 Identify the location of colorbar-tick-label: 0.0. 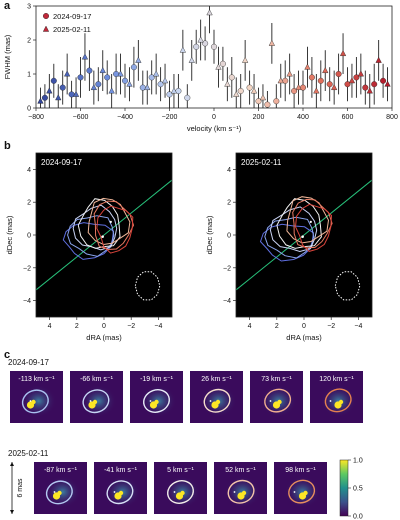
(358, 517).